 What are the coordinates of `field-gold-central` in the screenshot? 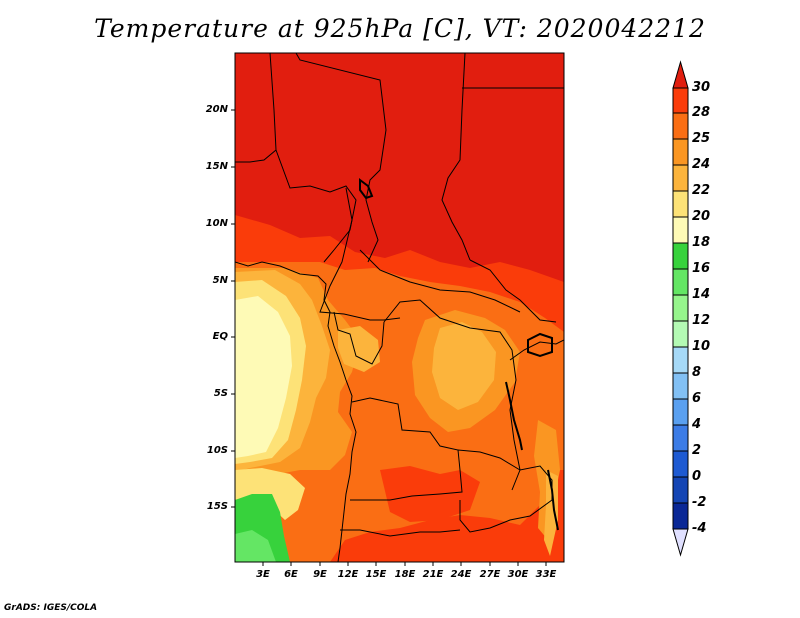 It's located at (464, 366).